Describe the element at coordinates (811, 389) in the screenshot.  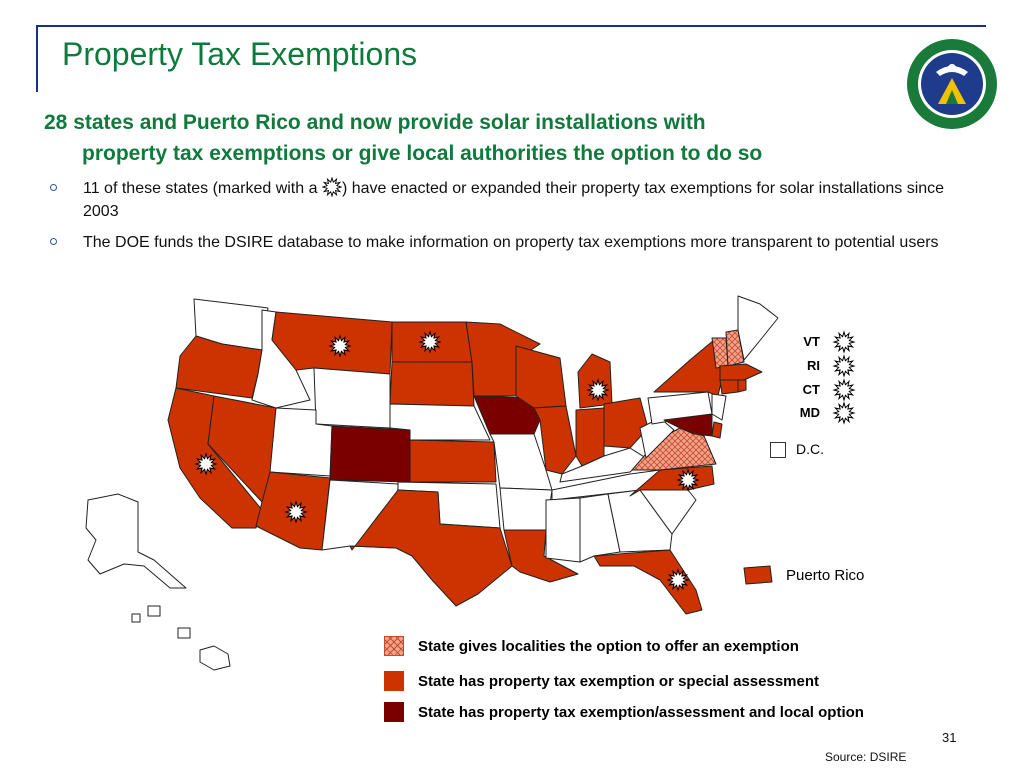
I see `small-state-label: CT` at that location.